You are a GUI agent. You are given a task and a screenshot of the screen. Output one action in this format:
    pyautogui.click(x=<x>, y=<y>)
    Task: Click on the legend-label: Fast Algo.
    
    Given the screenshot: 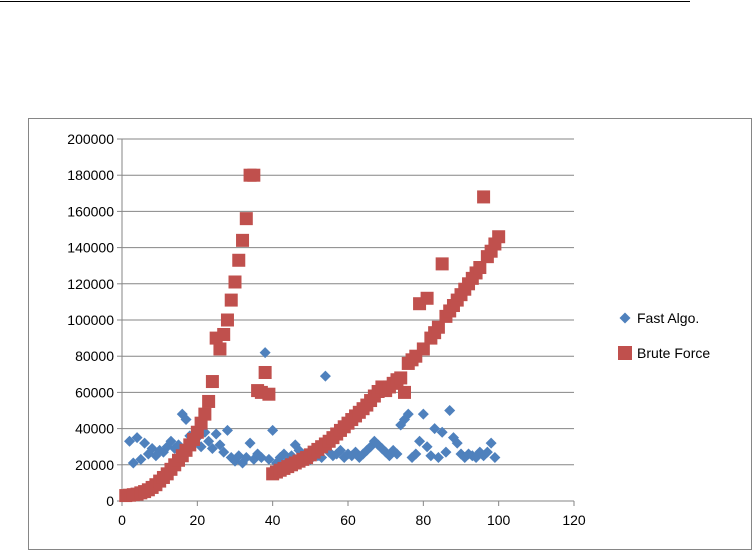 What is the action you would take?
    pyautogui.click(x=668, y=318)
    